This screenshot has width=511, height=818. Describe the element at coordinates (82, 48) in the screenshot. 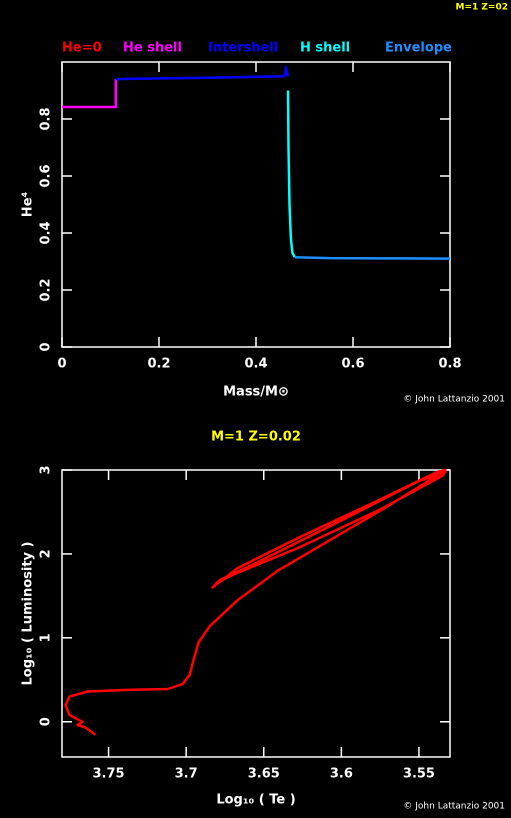

I see `legend-label: He=0` at that location.